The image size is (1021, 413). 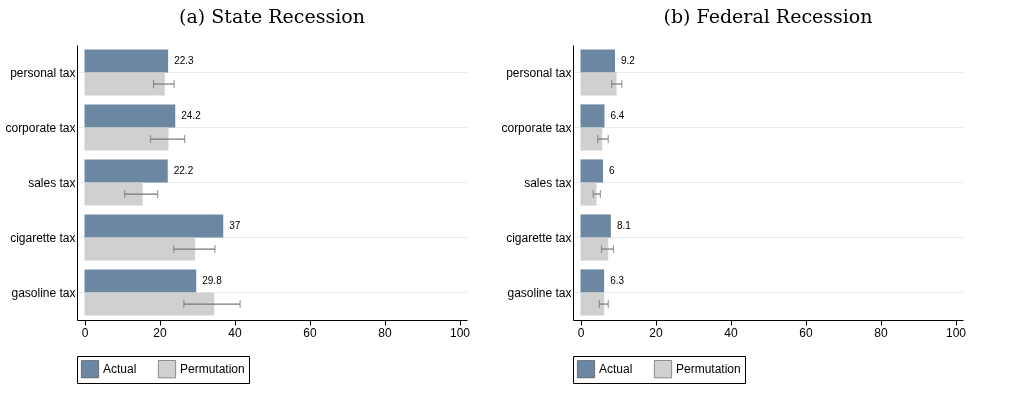 What do you see at coordinates (212, 280) in the screenshot?
I see `data-label: 29.8` at bounding box center [212, 280].